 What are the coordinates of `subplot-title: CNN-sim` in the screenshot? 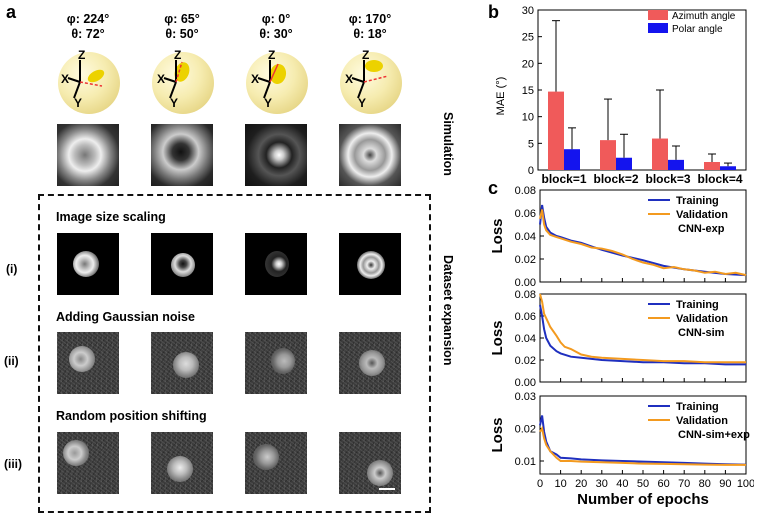 It's located at (701, 333).